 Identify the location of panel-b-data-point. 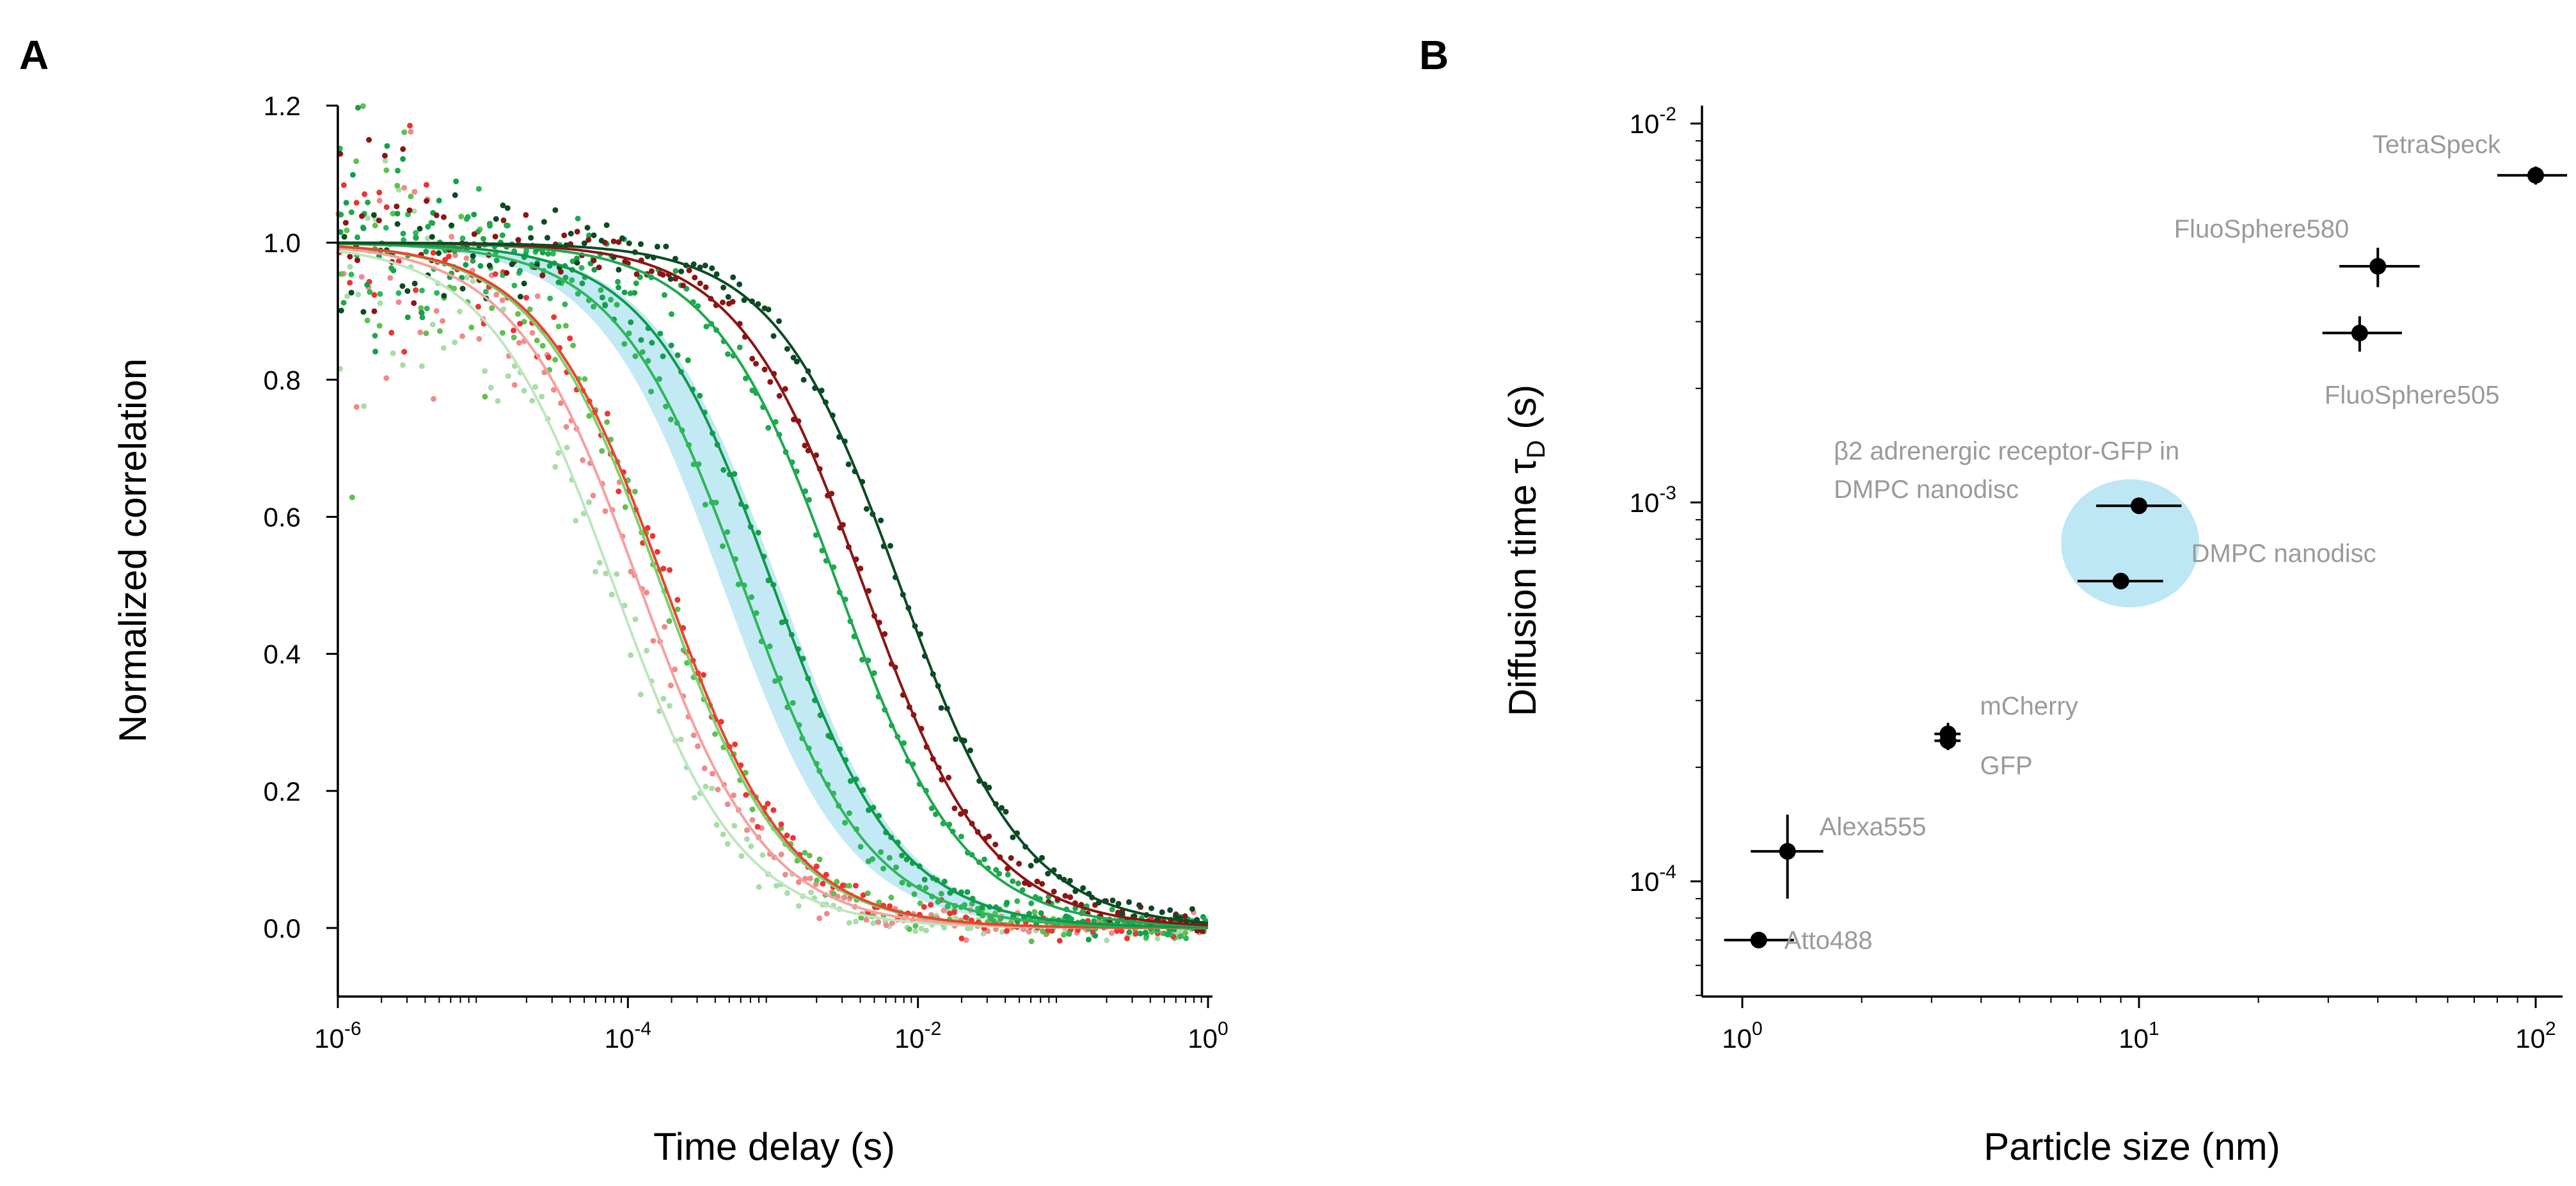
(1788, 851).